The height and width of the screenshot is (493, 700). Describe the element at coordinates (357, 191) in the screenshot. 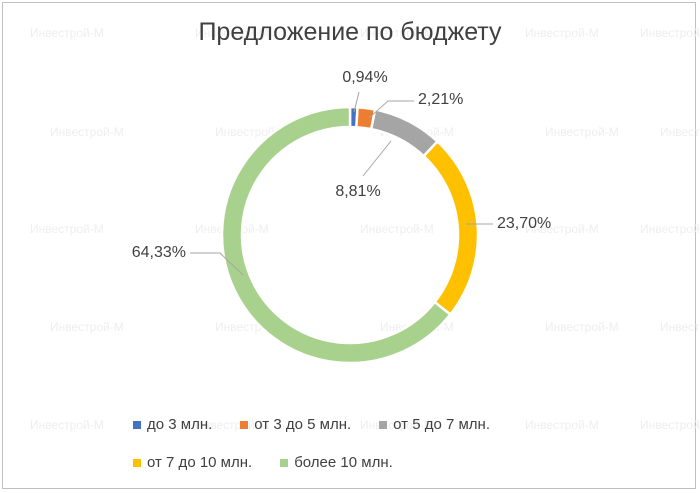

I see `data-label: 8,81%` at that location.